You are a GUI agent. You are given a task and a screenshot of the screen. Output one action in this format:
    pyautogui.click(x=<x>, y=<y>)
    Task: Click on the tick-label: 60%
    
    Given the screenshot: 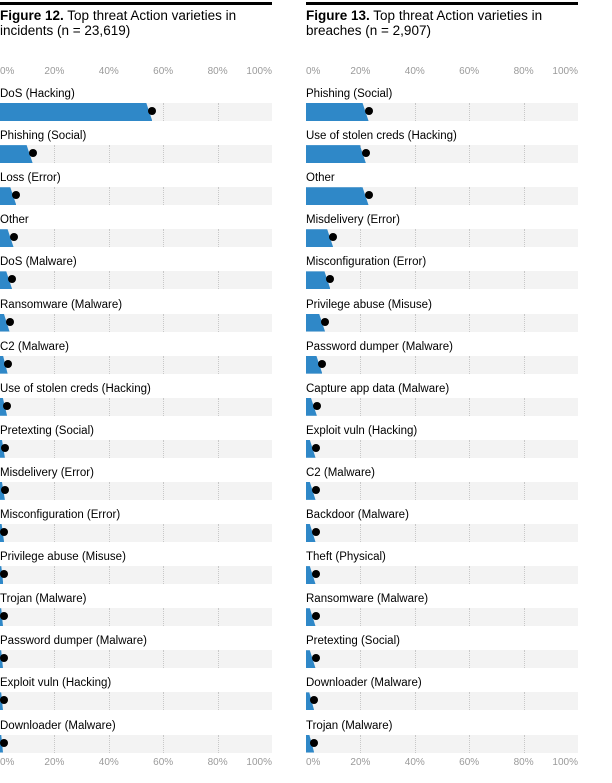 What is the action you would take?
    pyautogui.click(x=469, y=762)
    